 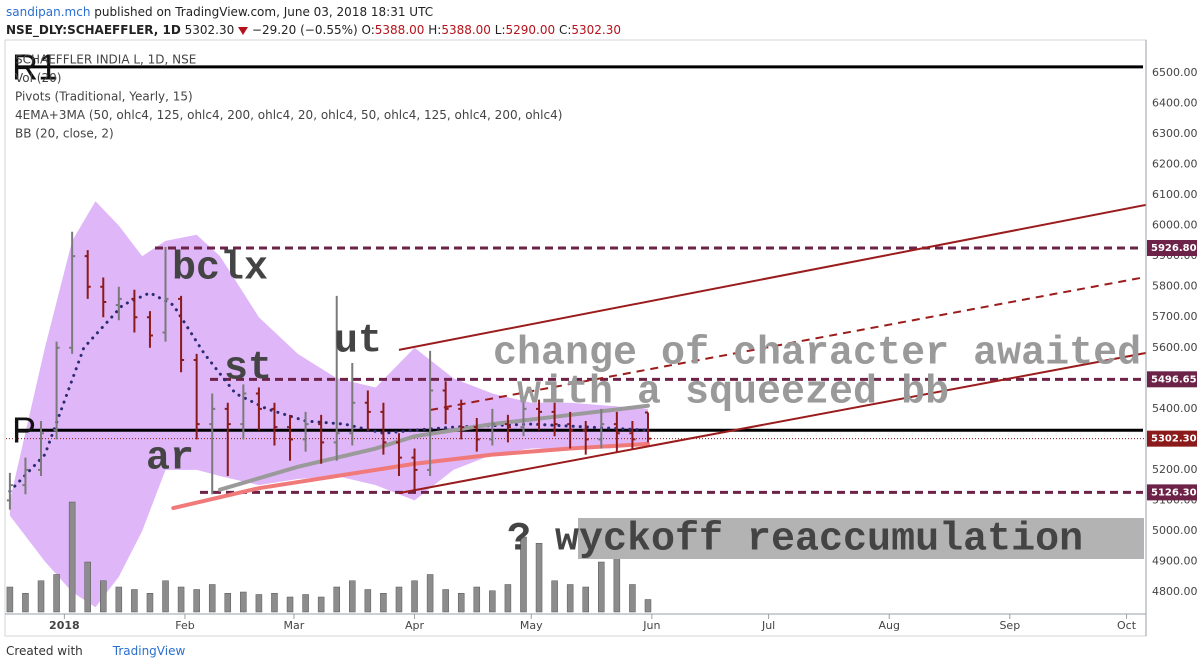 I want to click on level-label: 5126.30, so click(x=1174, y=492).